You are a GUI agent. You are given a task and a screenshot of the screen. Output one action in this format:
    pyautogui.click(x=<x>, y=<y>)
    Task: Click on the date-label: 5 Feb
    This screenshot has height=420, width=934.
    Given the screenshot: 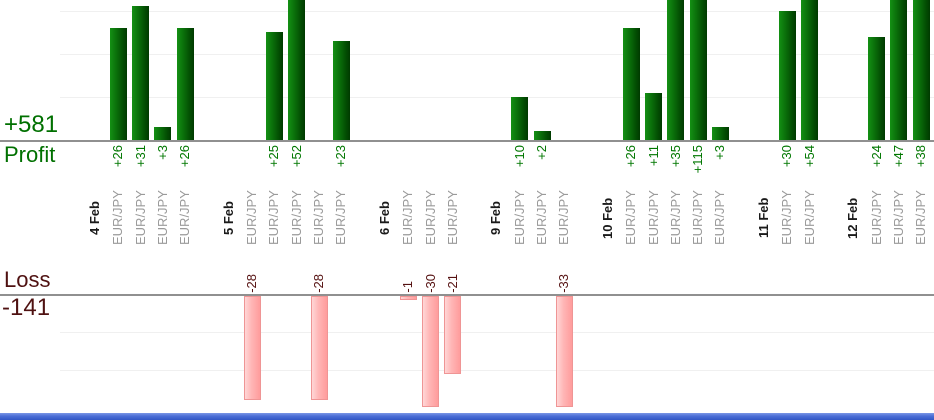 What is the action you would take?
    pyautogui.click(x=228, y=218)
    